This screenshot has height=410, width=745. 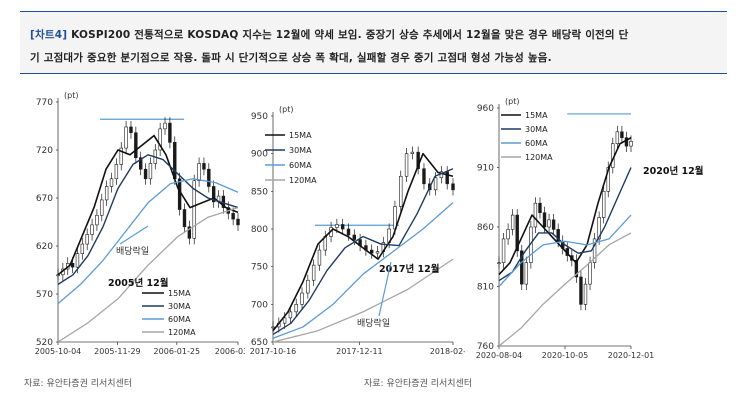 What do you see at coordinates (44, 199) in the screenshot?
I see `y-tick-label: 670` at bounding box center [44, 199].